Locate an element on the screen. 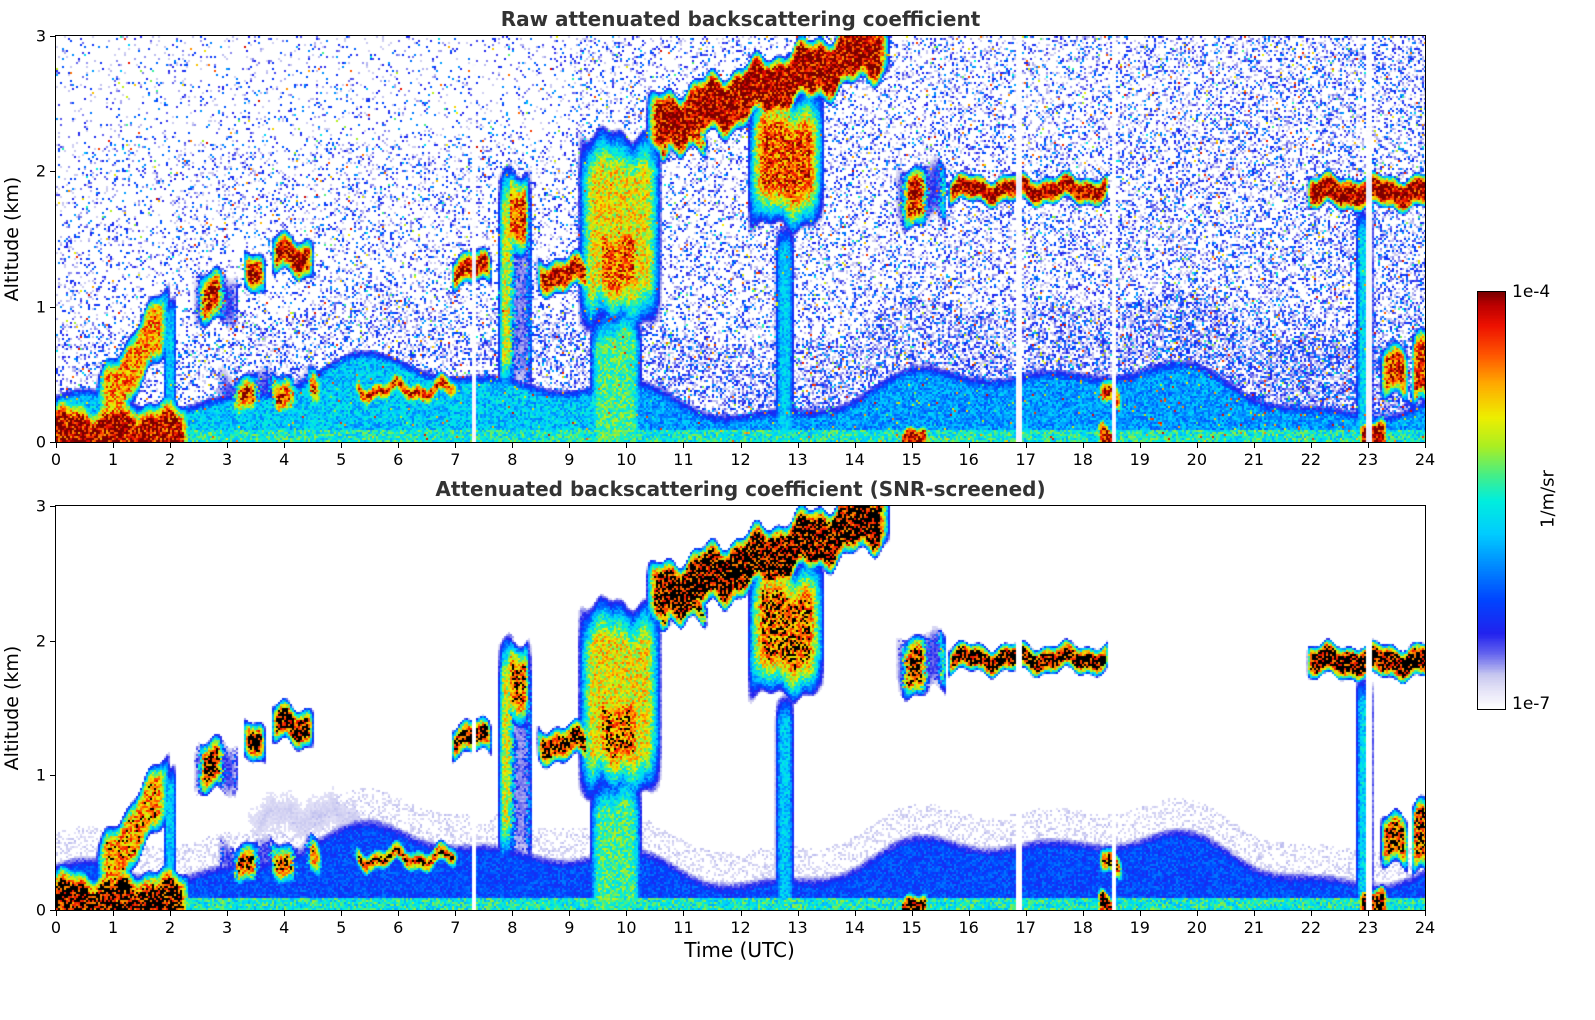 The width and height of the screenshot is (1595, 1020). colorbar-unit-label: 1/m/sr is located at coordinates (1548, 499).